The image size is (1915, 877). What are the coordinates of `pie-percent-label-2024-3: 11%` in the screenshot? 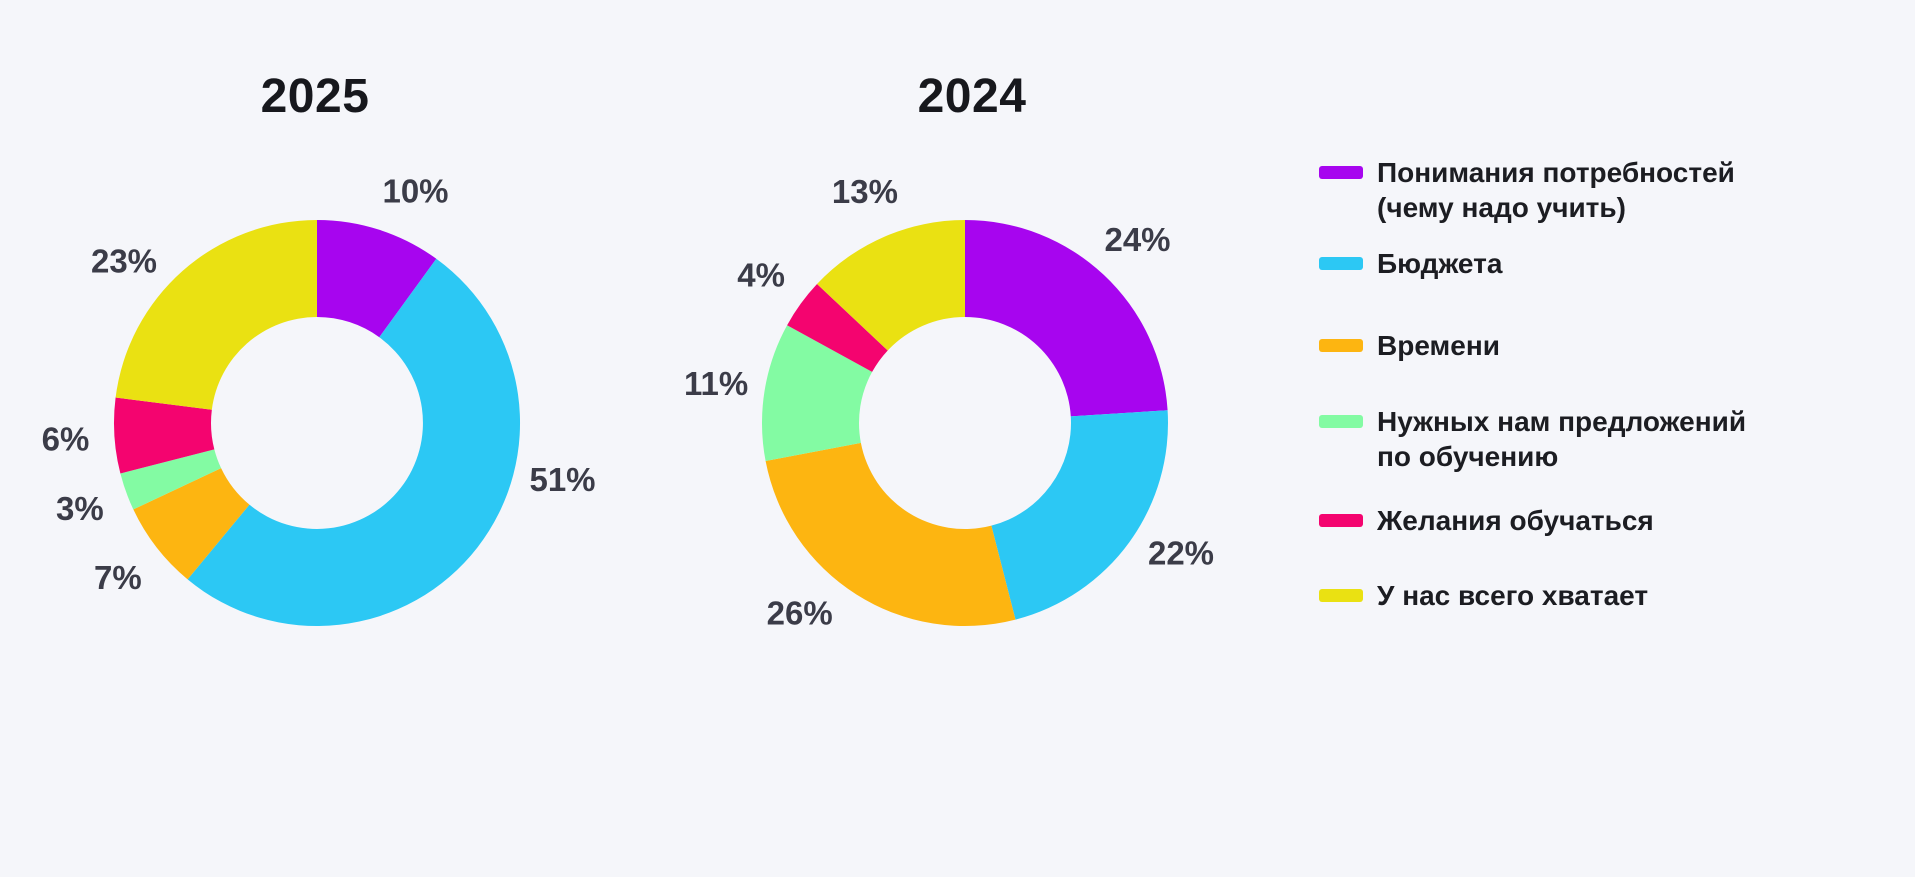 It's located at (716, 383).